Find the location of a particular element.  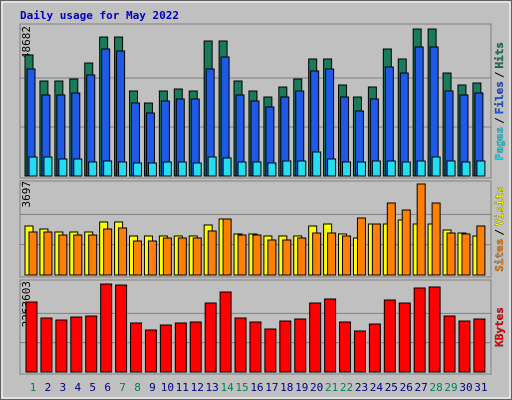

x-tick-label: 31 is located at coordinates (480, 387).